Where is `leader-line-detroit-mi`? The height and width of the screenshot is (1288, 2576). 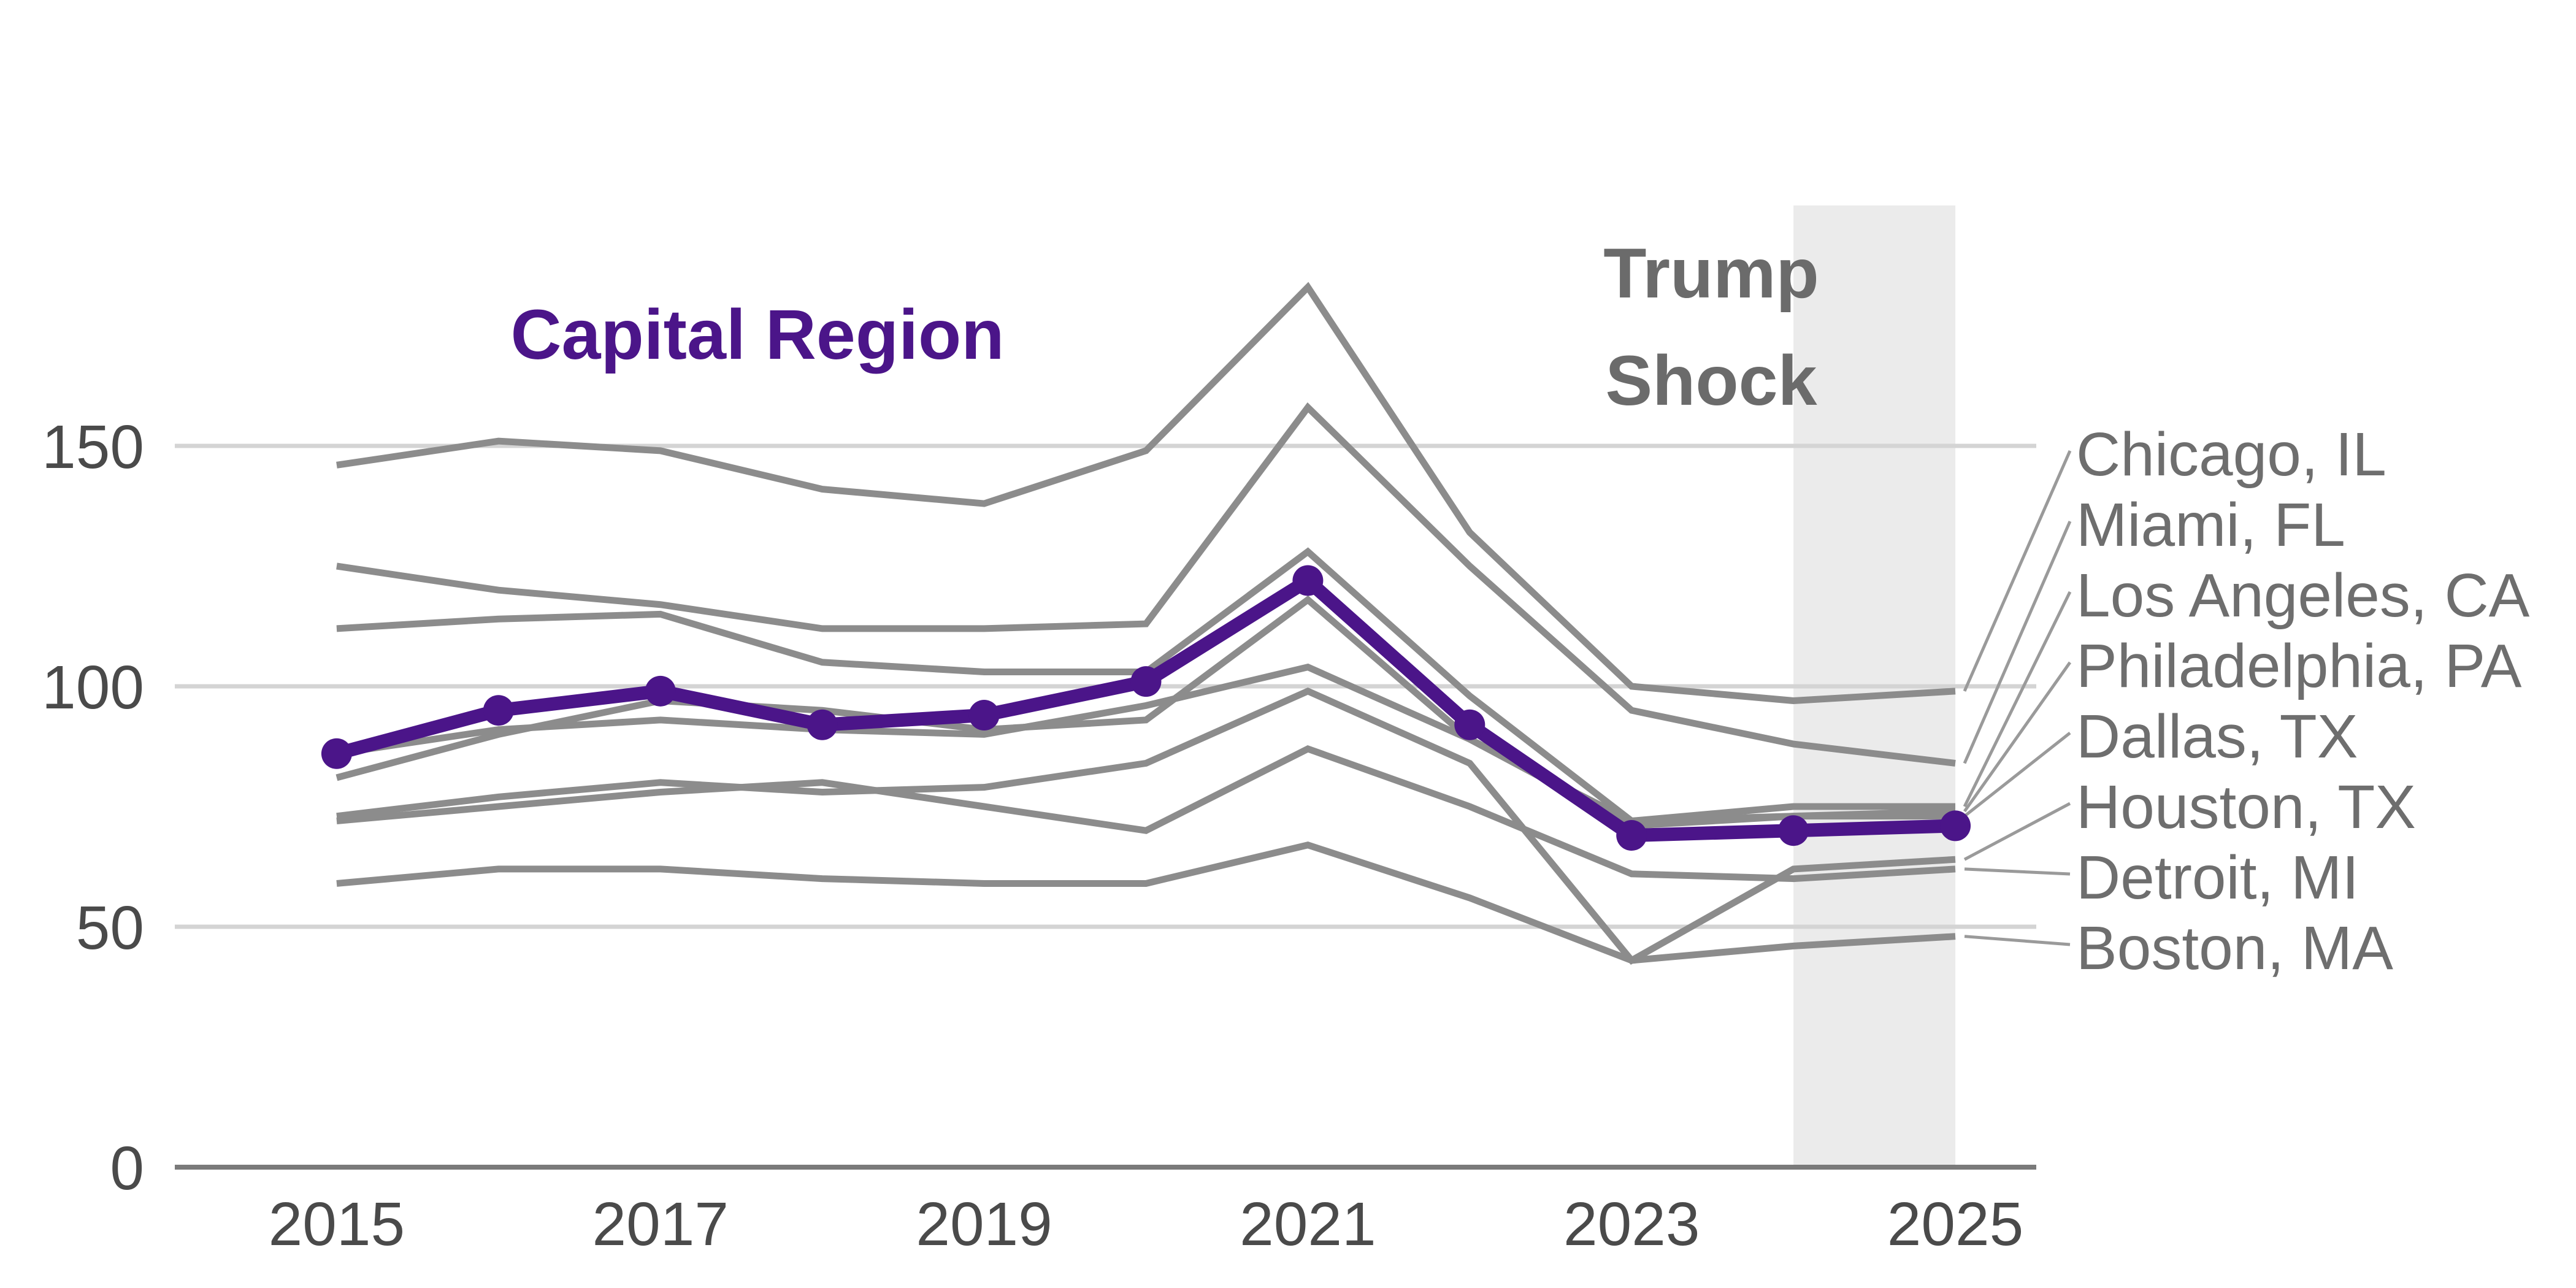 leader-line-detroit-mi is located at coordinates (2017, 871).